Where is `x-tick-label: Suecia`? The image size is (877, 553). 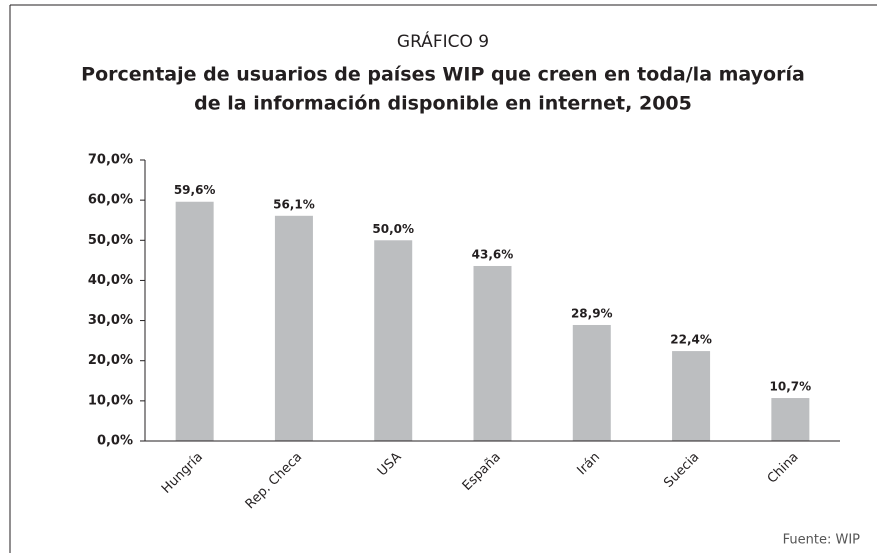 x-tick-label: Suecia is located at coordinates (681, 470).